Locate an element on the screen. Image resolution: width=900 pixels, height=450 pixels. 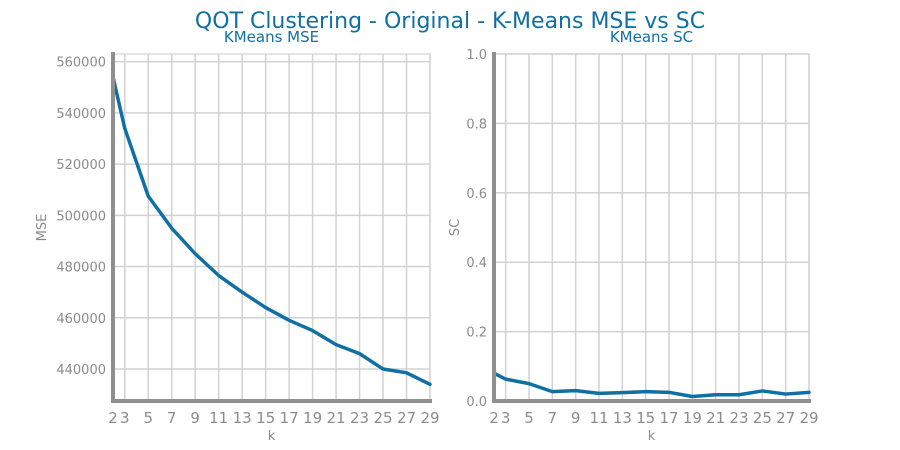
sc-y-tick-label: 1.0 is located at coordinates (476, 55).